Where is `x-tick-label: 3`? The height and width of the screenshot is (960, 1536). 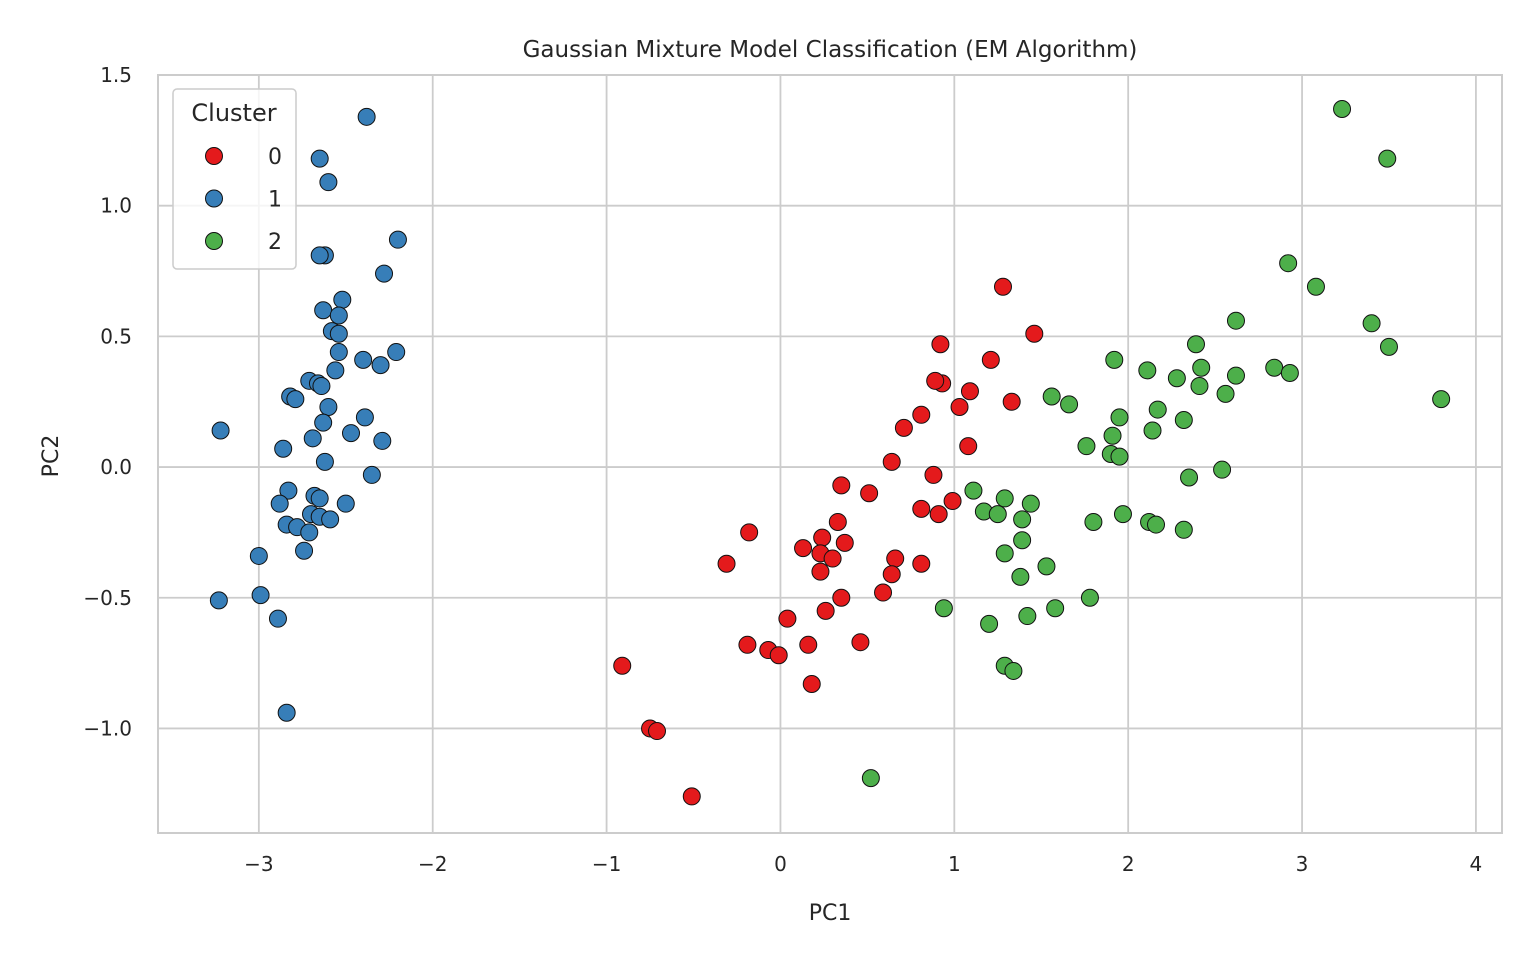 x-tick-label: 3 is located at coordinates (1302, 864).